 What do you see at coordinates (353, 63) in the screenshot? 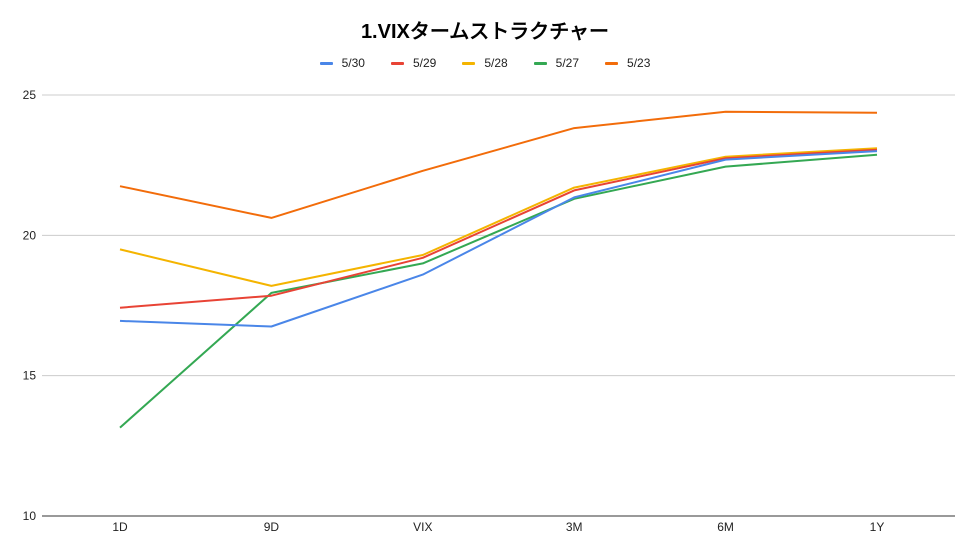
I see `legend-label: 5/30` at bounding box center [353, 63].